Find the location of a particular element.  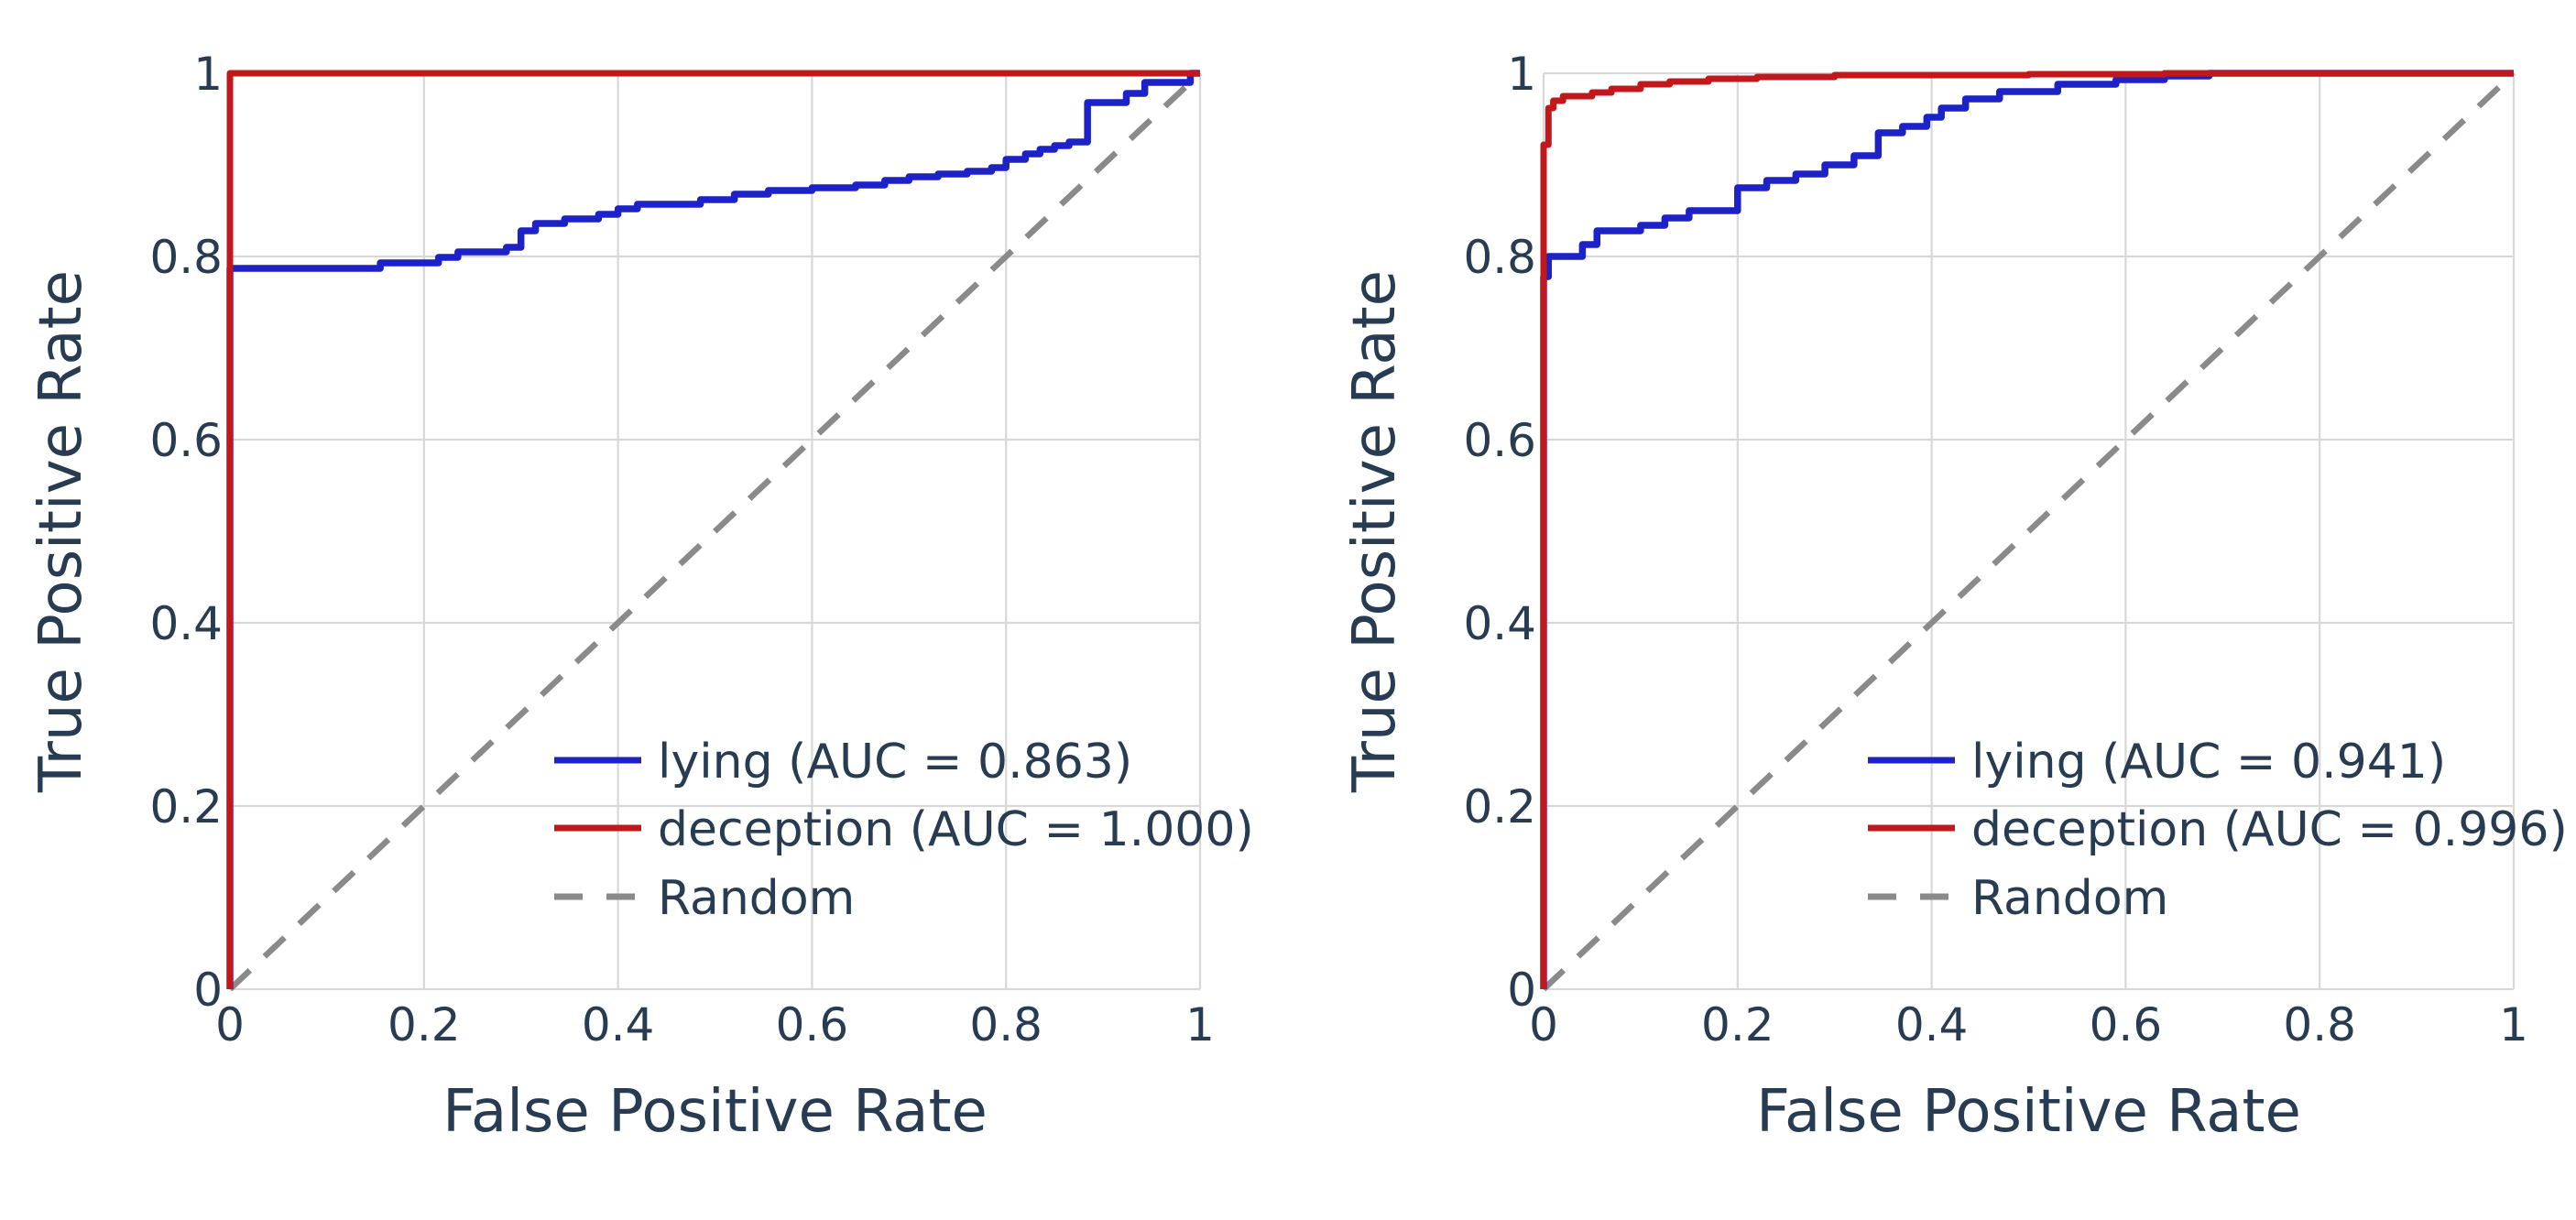

legend-label: deception (AUC = 0.996) is located at coordinates (2270, 829).